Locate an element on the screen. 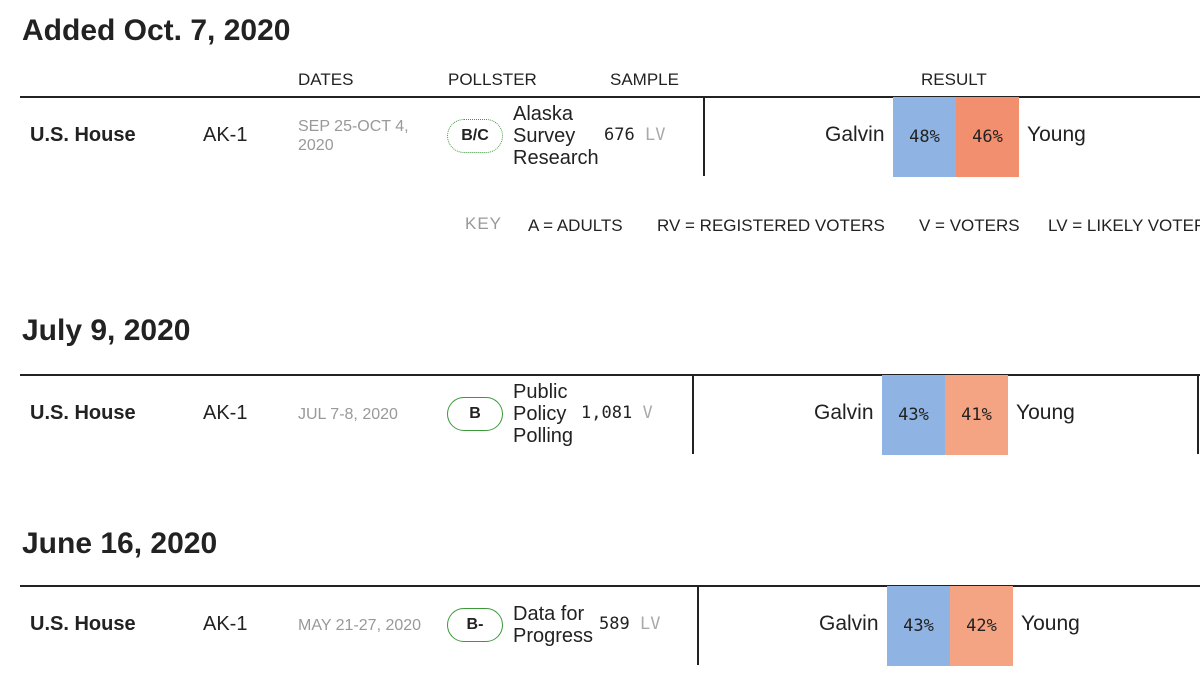  column-header: SAMPLE is located at coordinates (644, 79).